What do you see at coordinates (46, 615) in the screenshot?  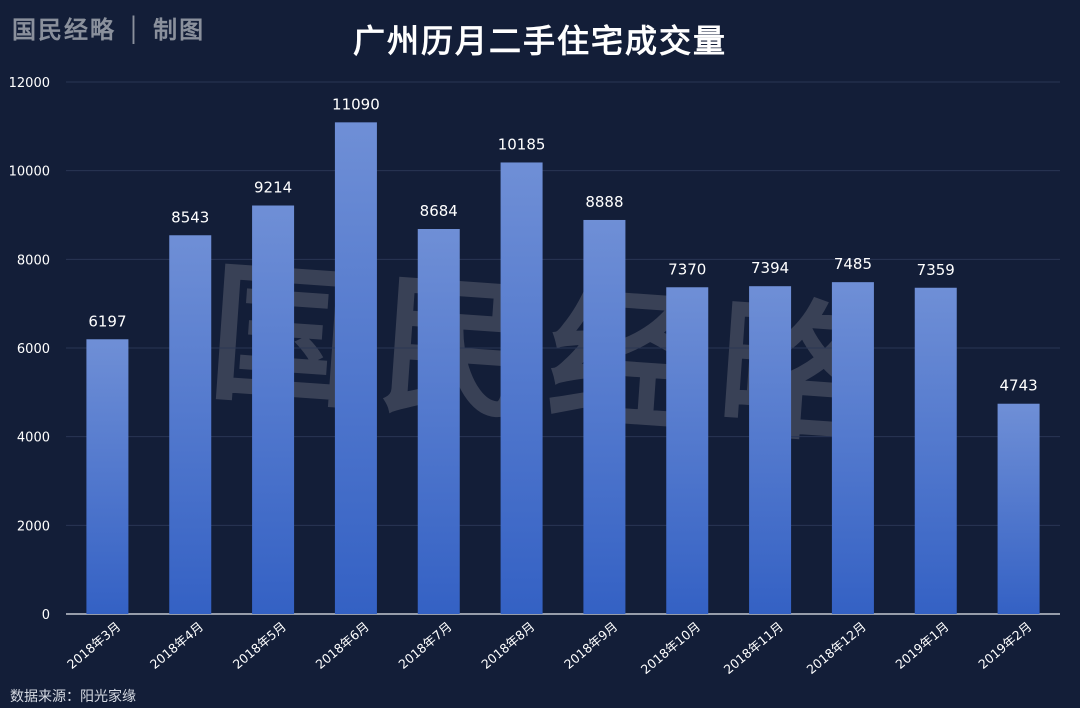 I see `y-tick-label: 0` at bounding box center [46, 615].